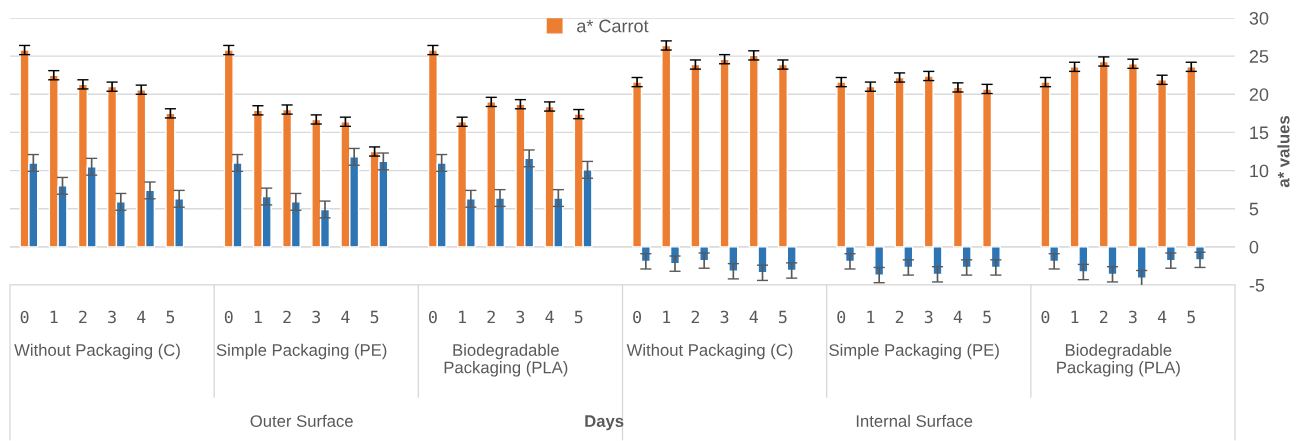 This screenshot has width=1305, height=441. Describe the element at coordinates (301, 420) in the screenshot. I see `text: Outer Surface` at that location.